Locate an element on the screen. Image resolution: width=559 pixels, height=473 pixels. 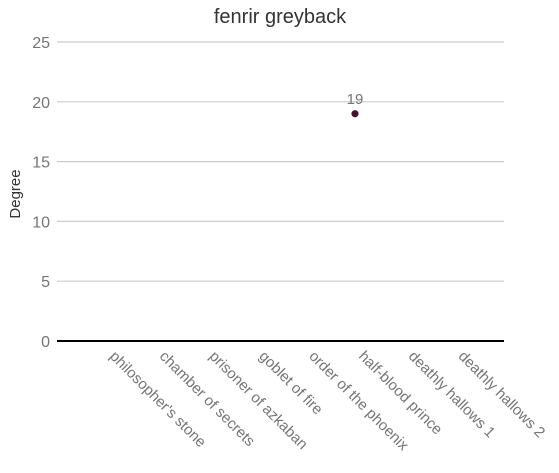
x-tick-label: half-blood prince is located at coordinates (400, 393).